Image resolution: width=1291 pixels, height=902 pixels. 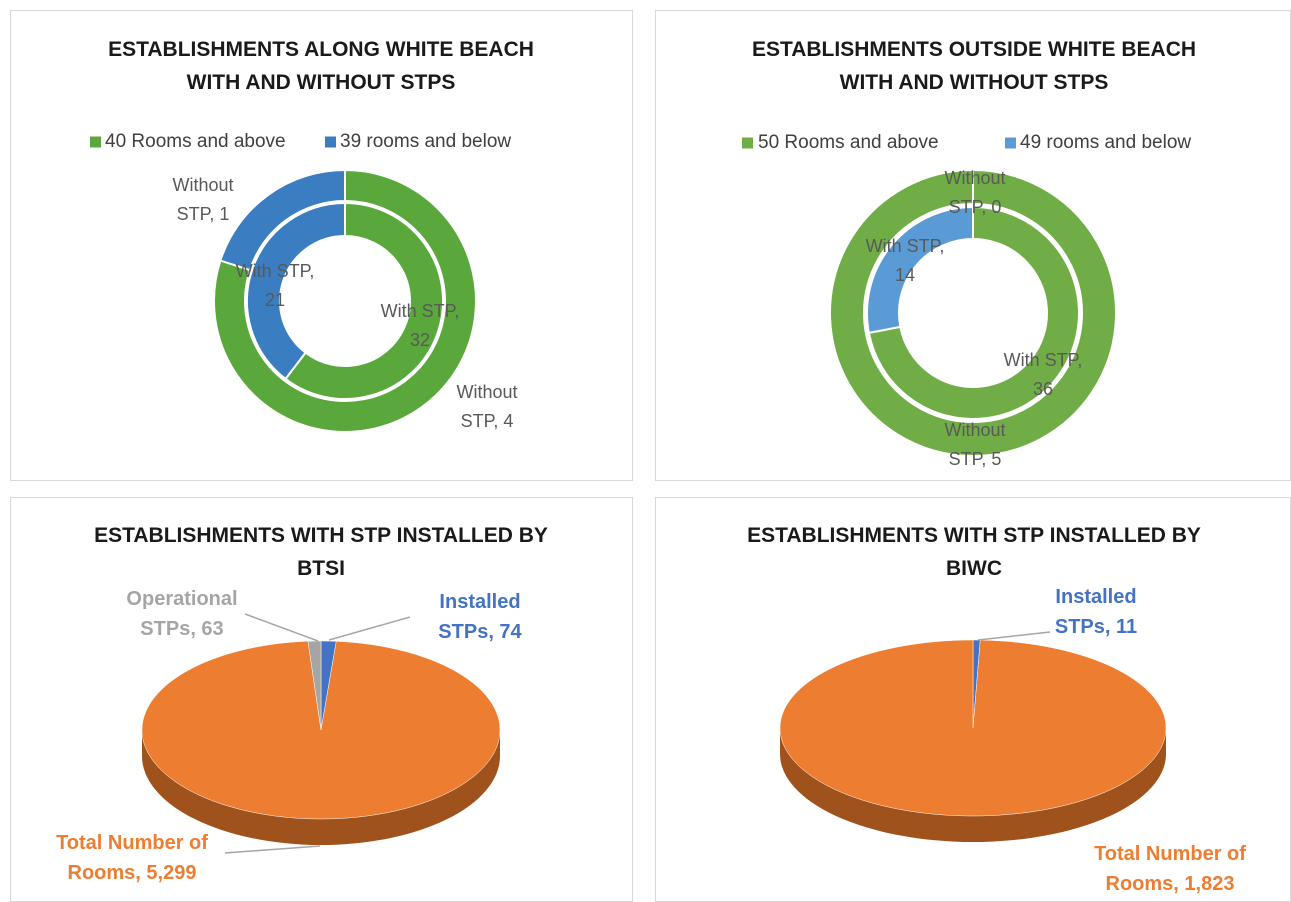 I want to click on data-label: With STP, 14, so click(x=905, y=260).